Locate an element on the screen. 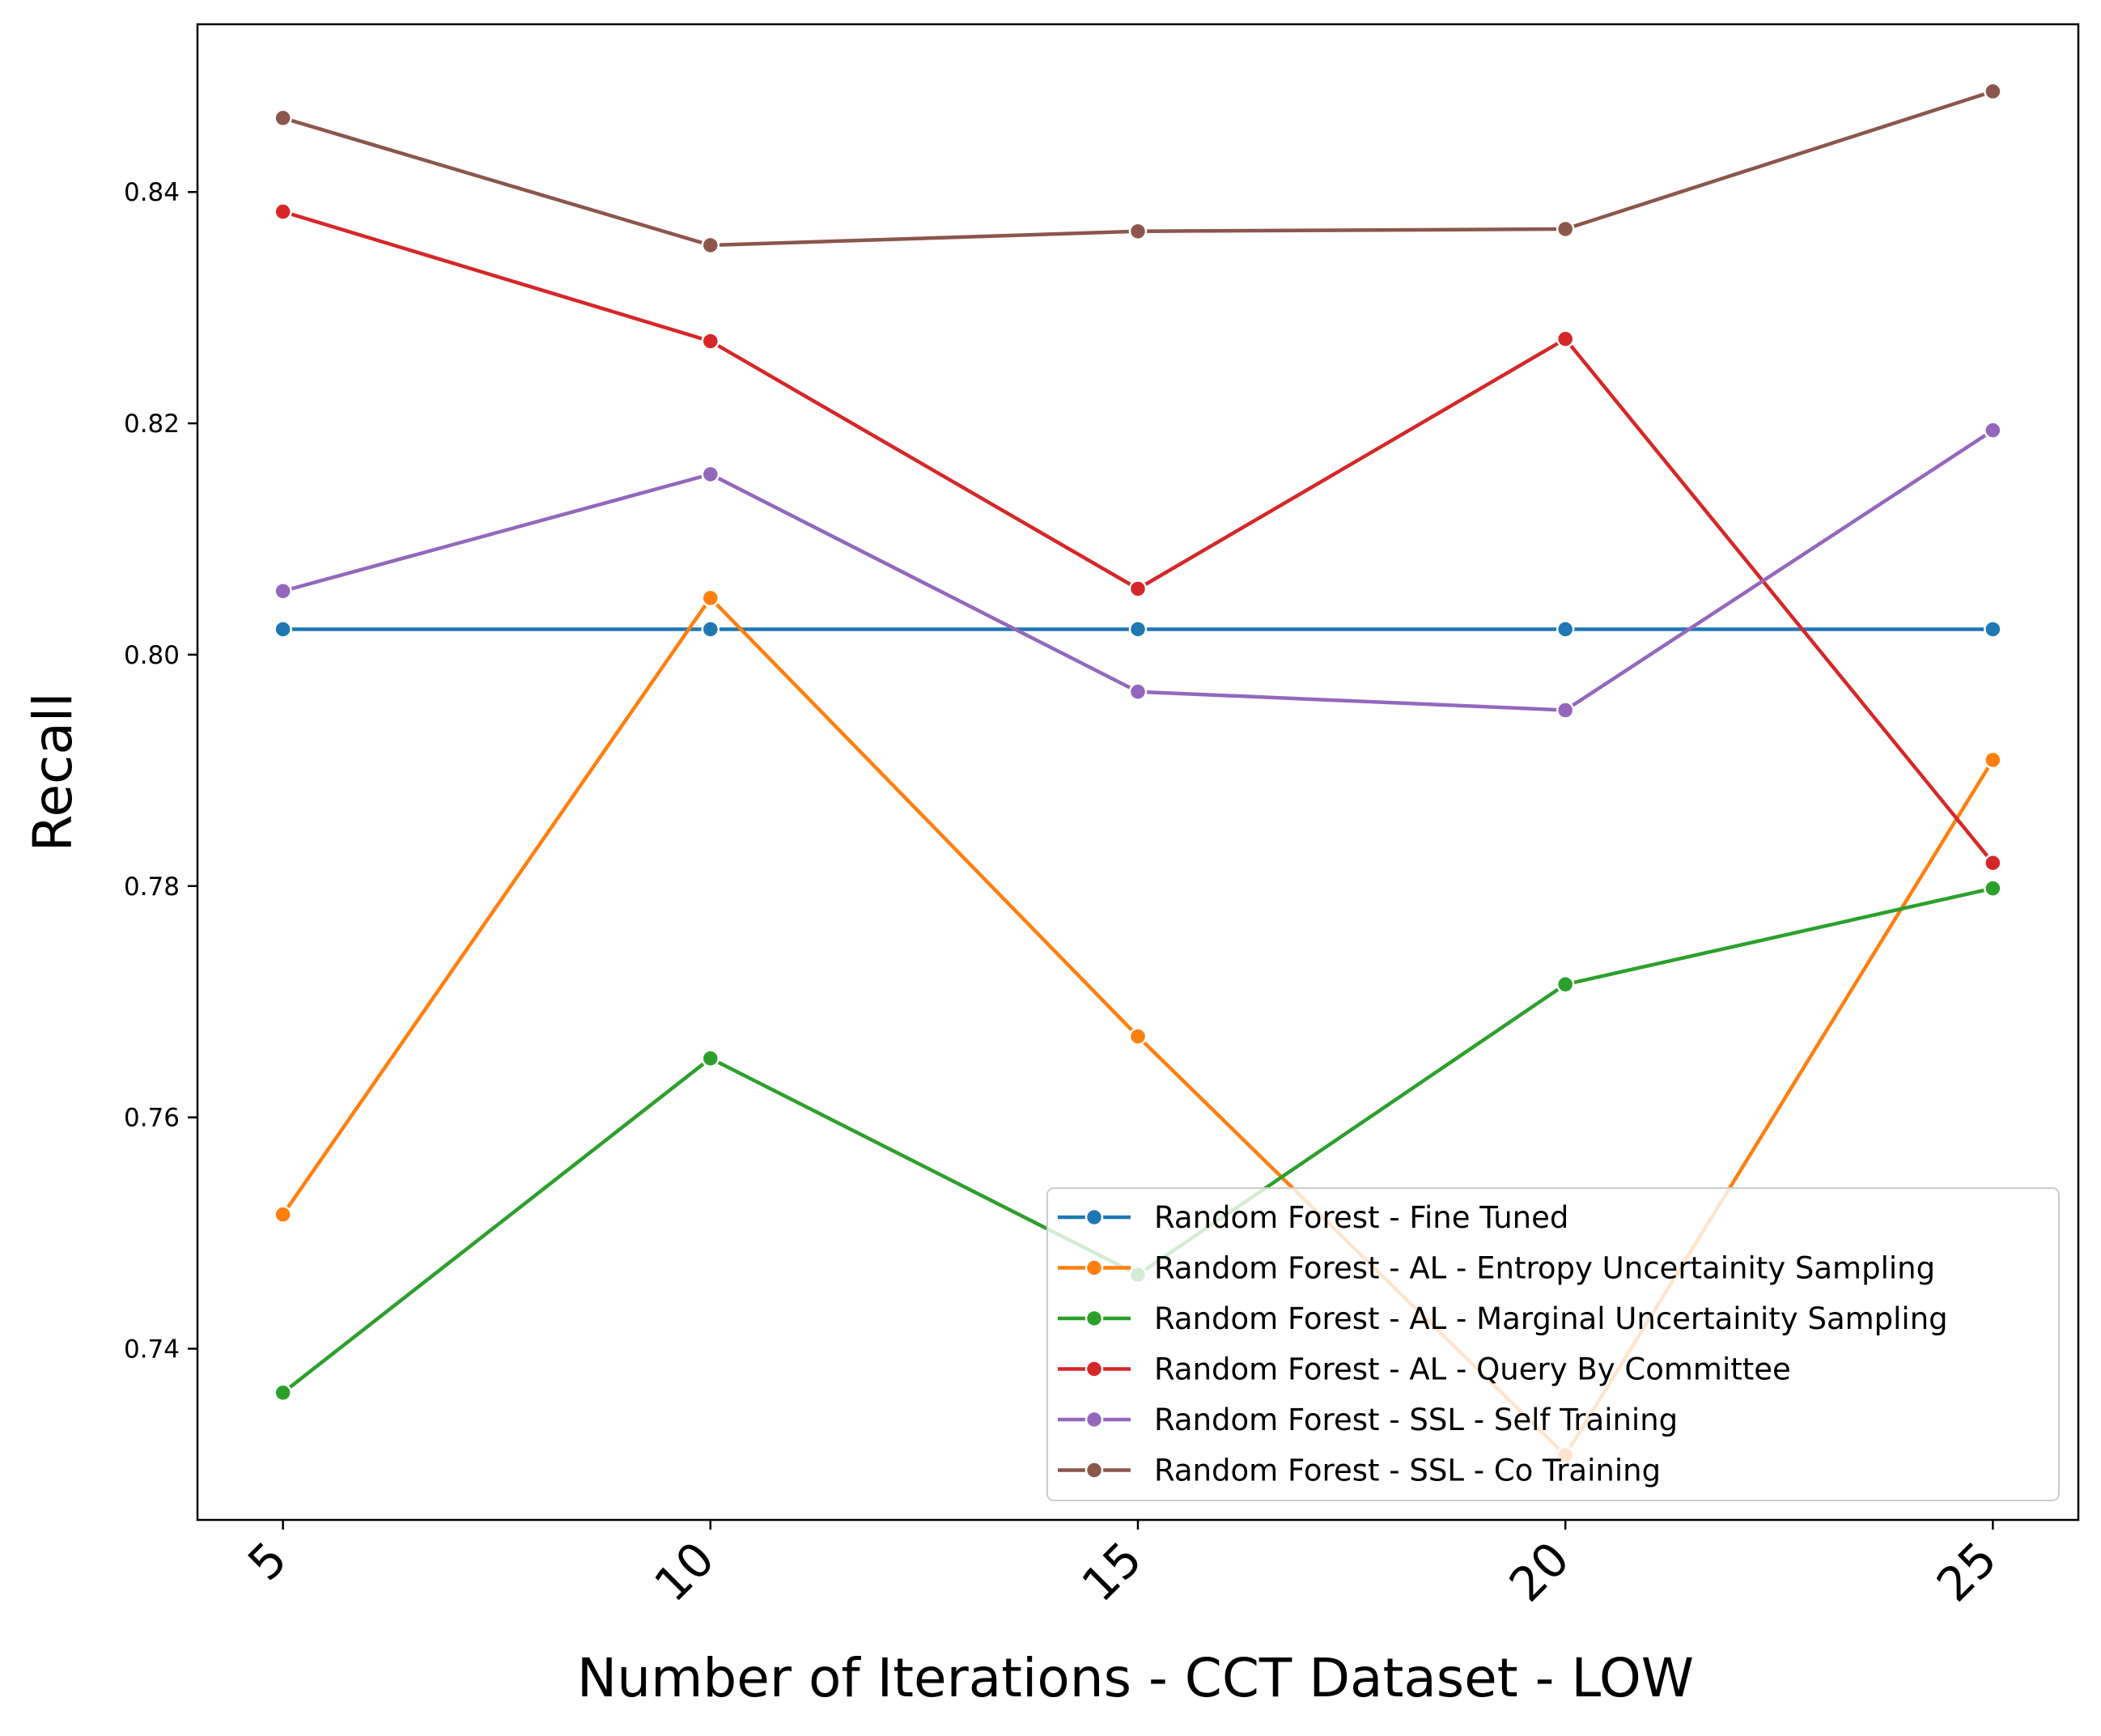 This screenshot has height=1736, width=2101. legend-entry: Random Forest - SSL - Co Training is located at coordinates (1359, 1471).